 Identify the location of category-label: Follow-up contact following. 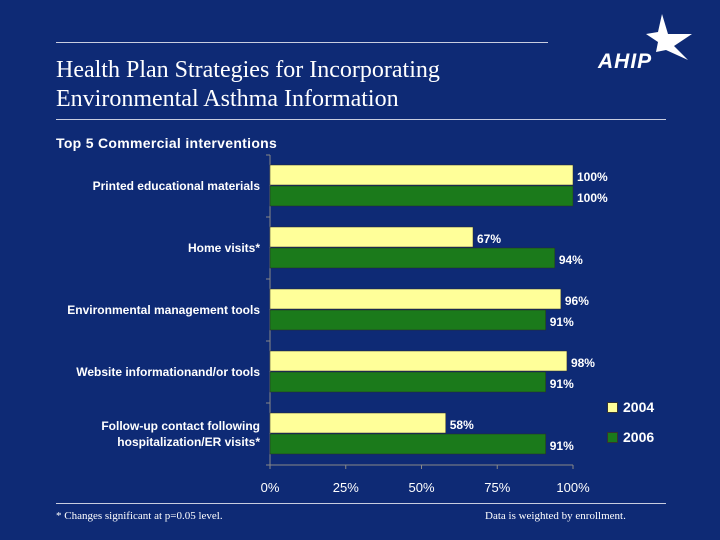
(180, 426).